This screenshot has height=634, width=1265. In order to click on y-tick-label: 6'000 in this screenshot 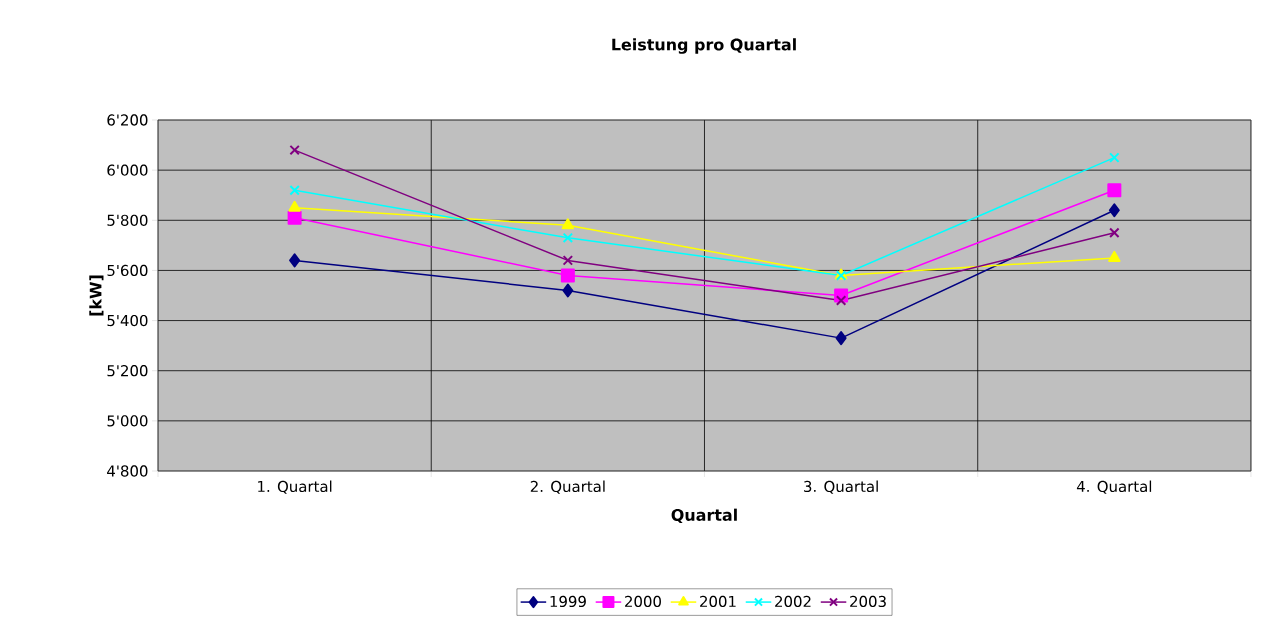, I will do `click(127, 170)`.